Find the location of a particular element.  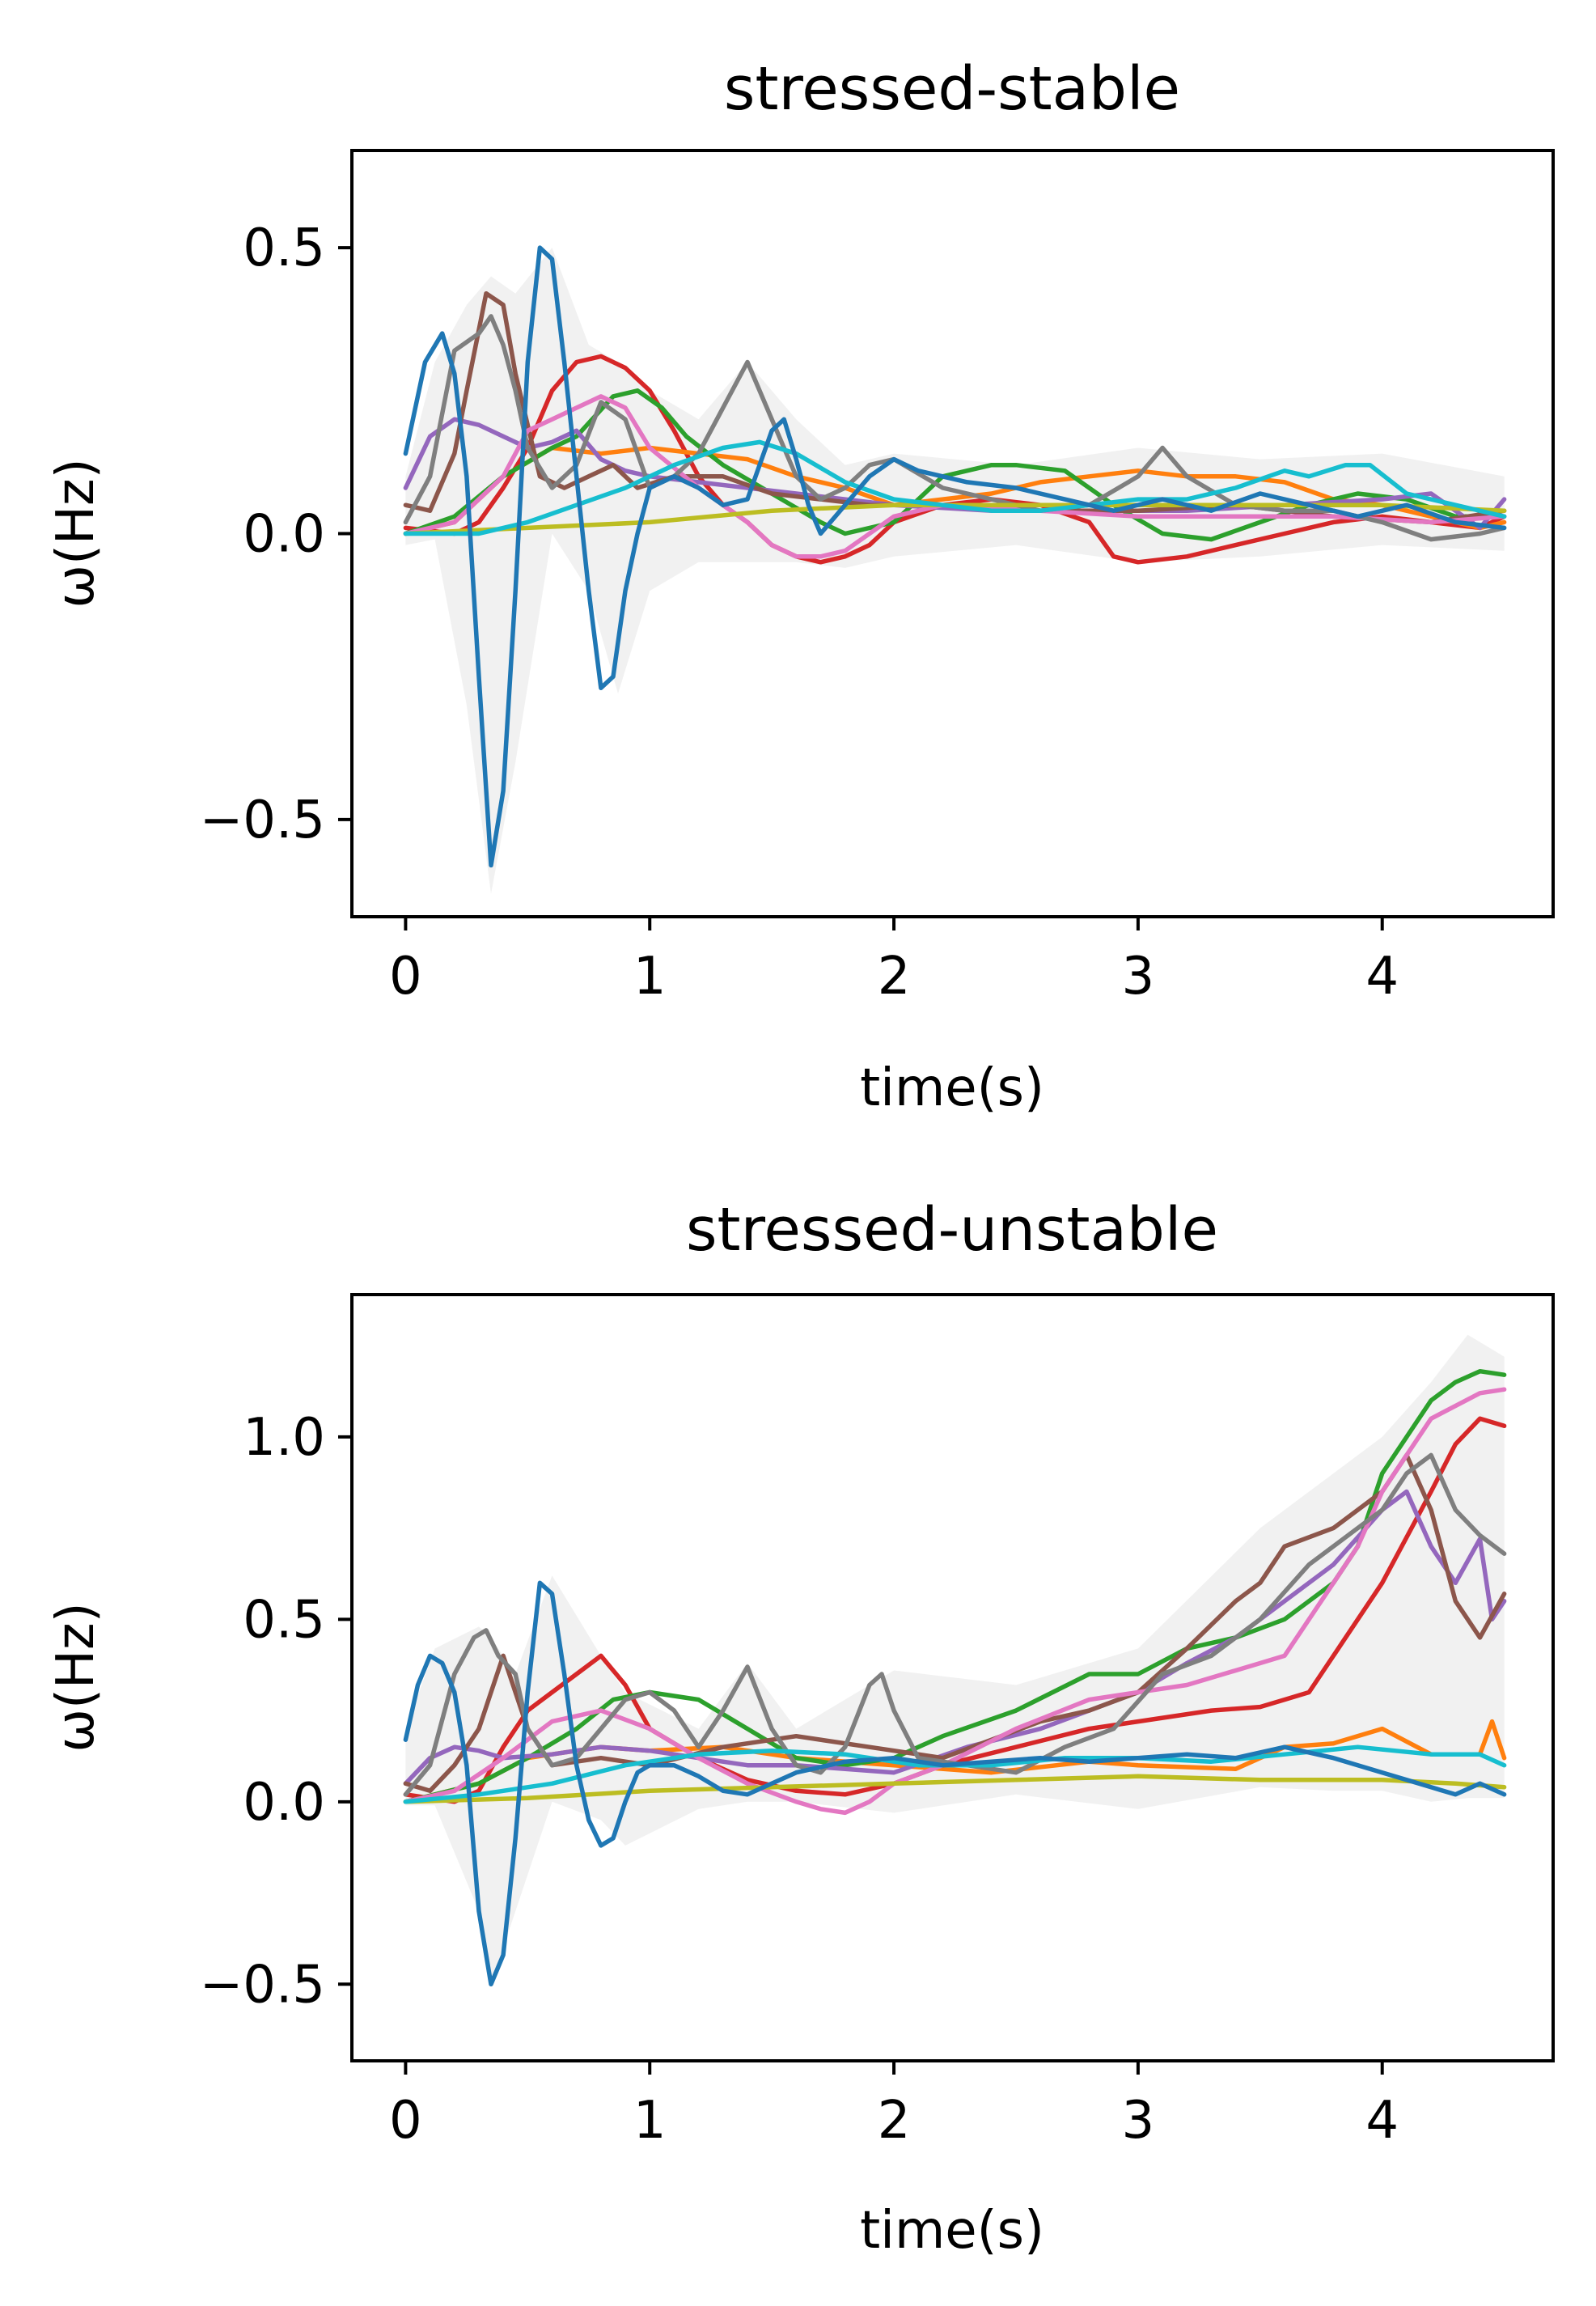

series-line-green is located at coordinates (955, 1586).